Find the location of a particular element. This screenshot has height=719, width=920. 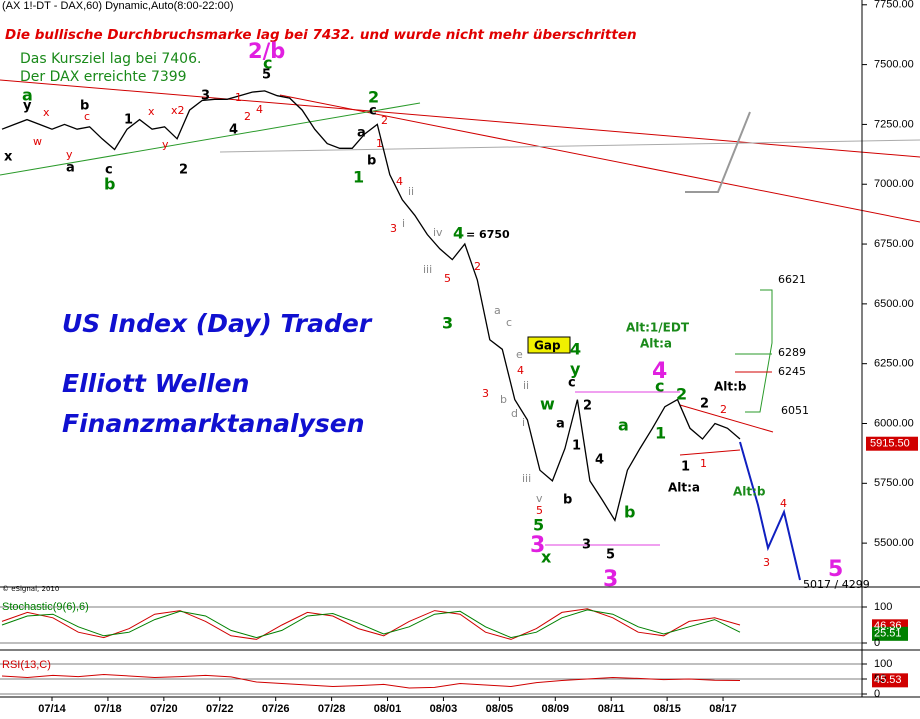

last-value-label: 45.53 is located at coordinates (888, 680).